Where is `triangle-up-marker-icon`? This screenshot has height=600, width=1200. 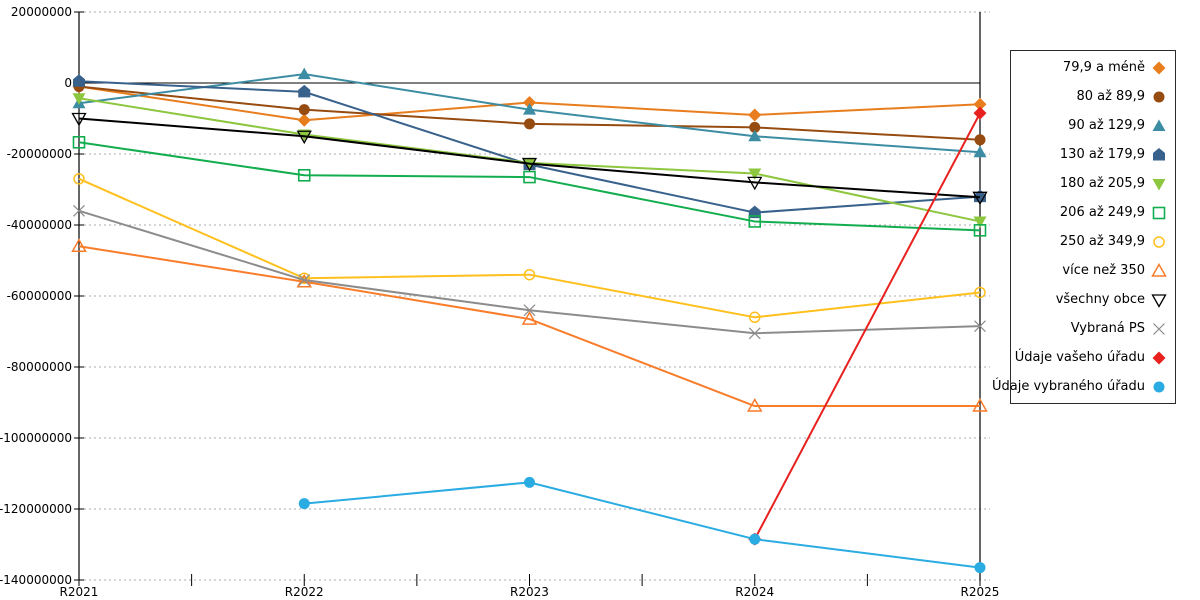 triangle-up-marker-icon is located at coordinates (1159, 125).